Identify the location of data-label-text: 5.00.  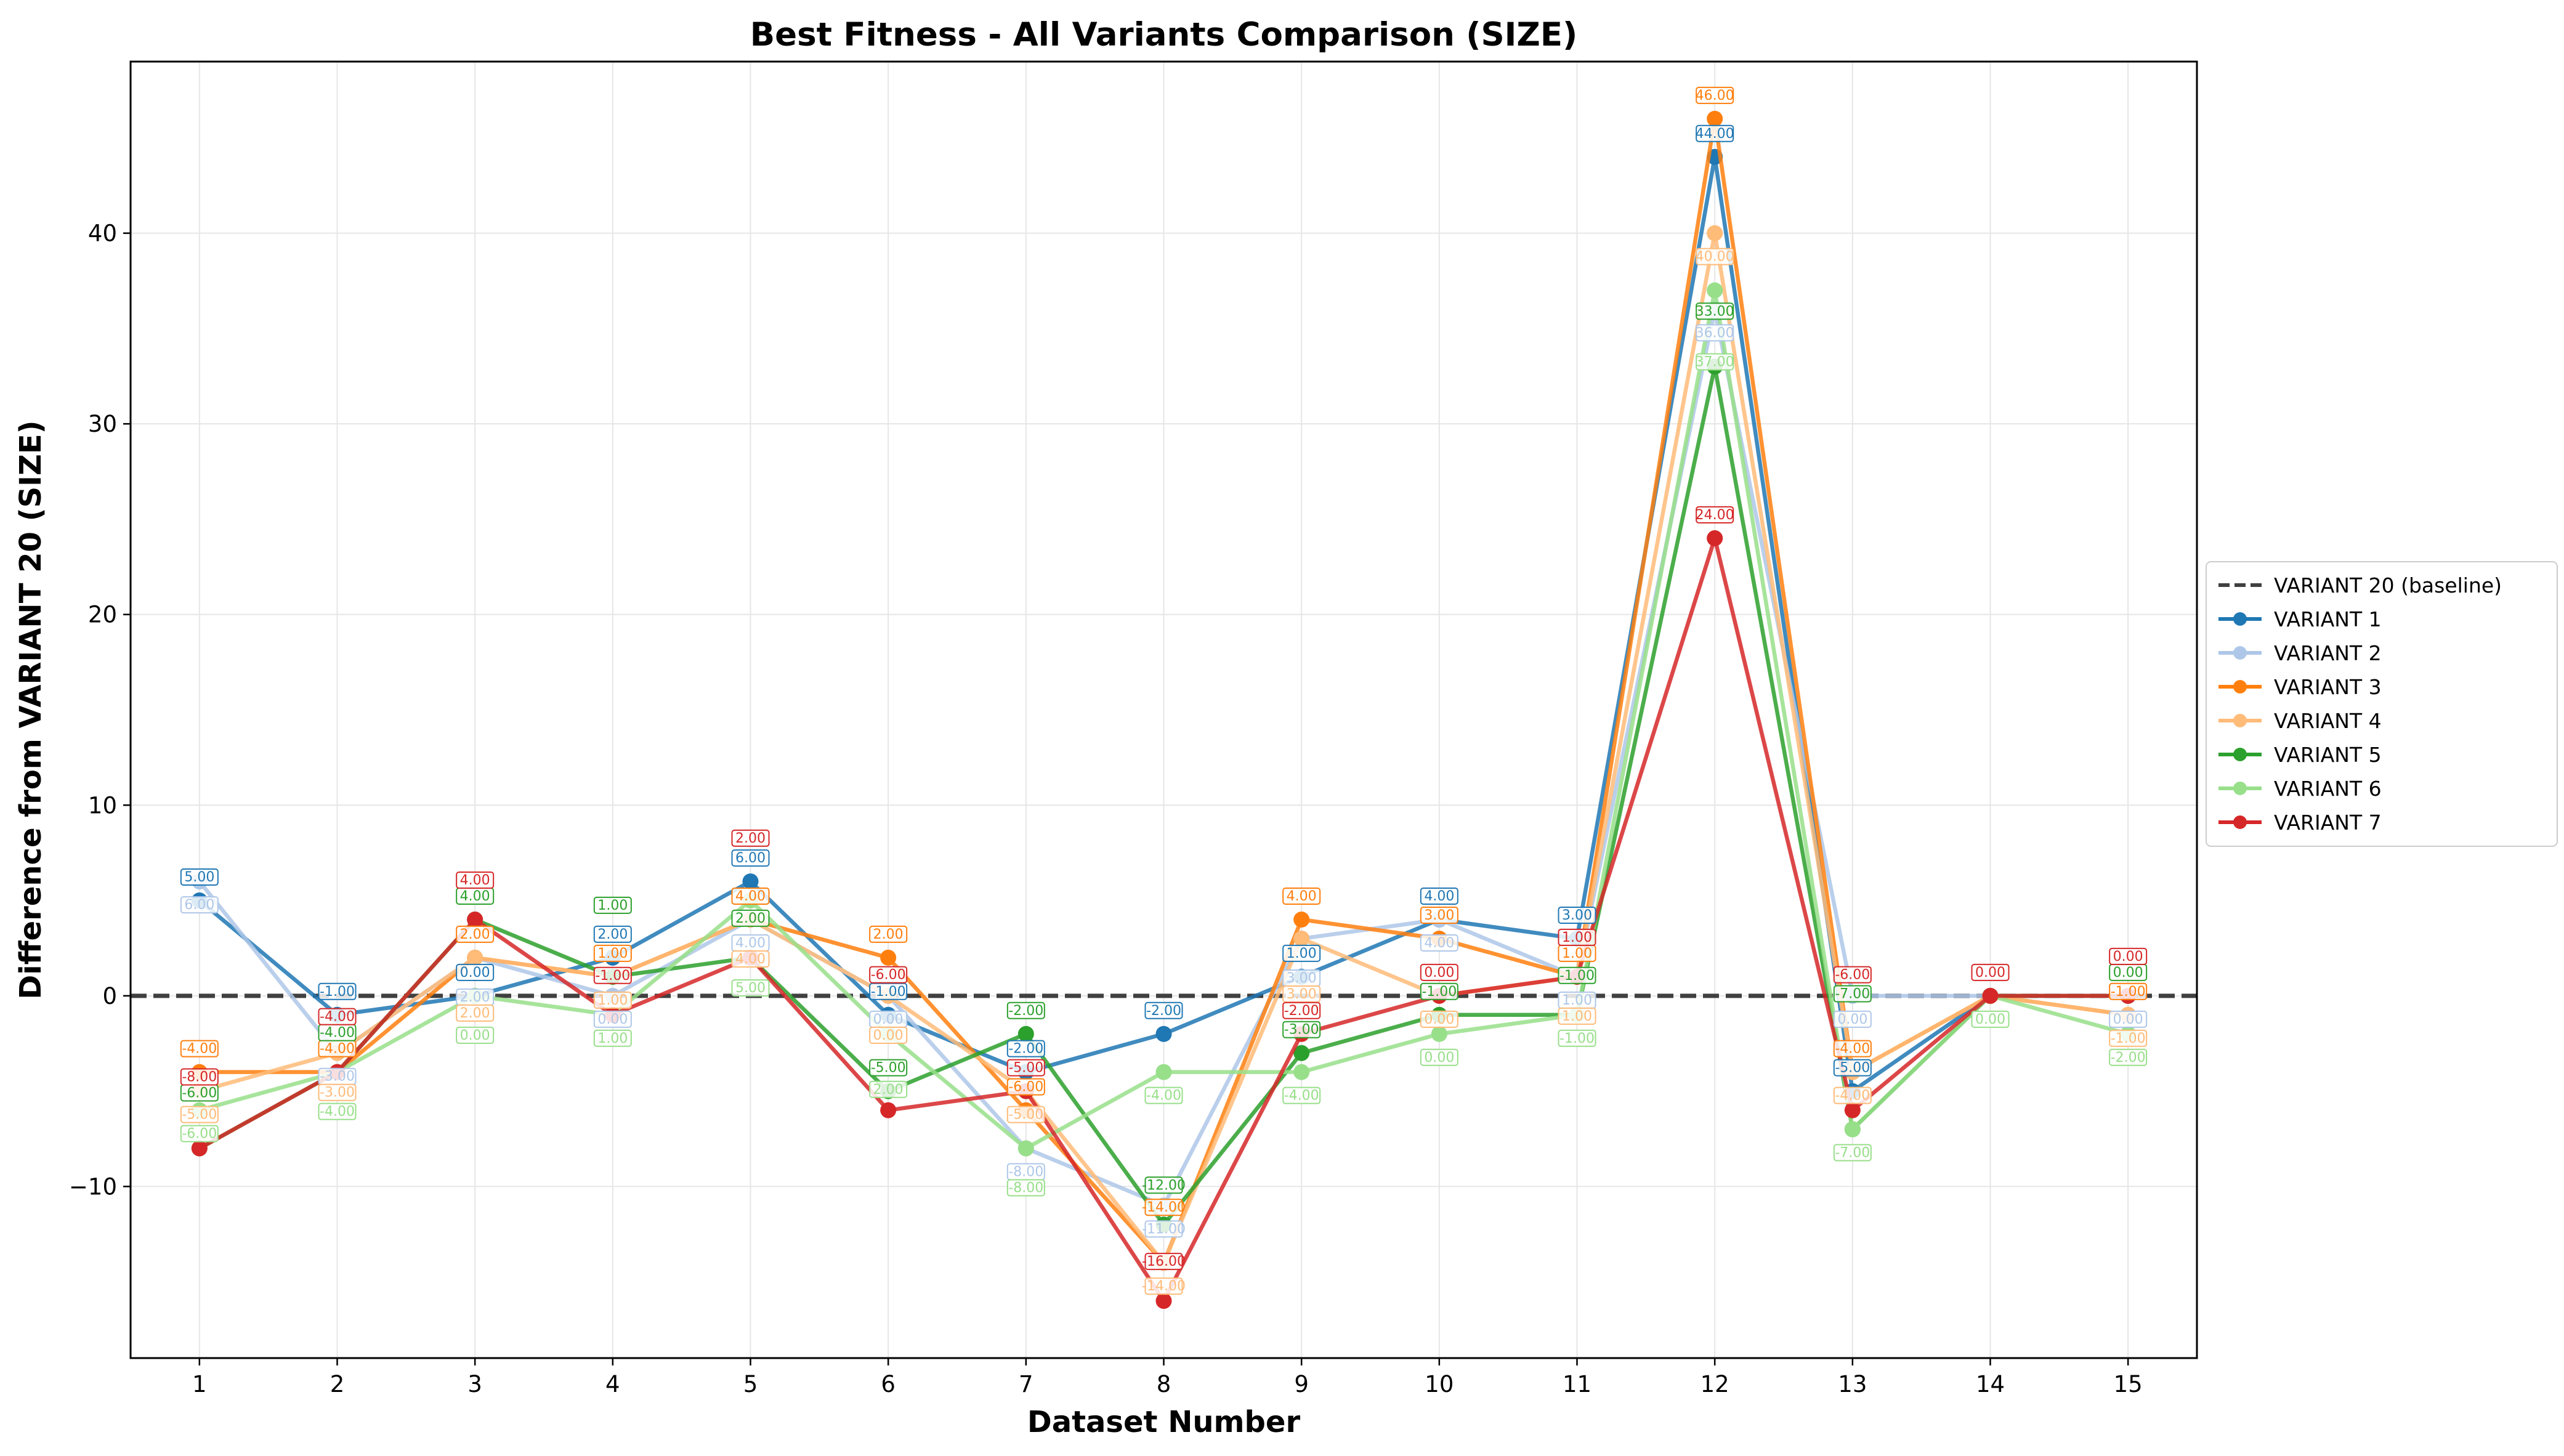
(750, 988).